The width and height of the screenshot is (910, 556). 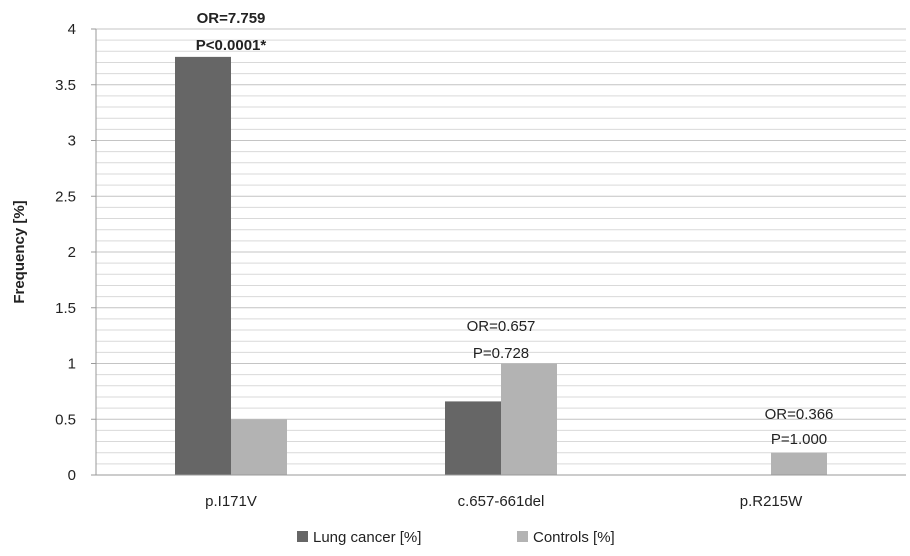 I want to click on annotation-text: P=0.728, so click(x=501, y=353).